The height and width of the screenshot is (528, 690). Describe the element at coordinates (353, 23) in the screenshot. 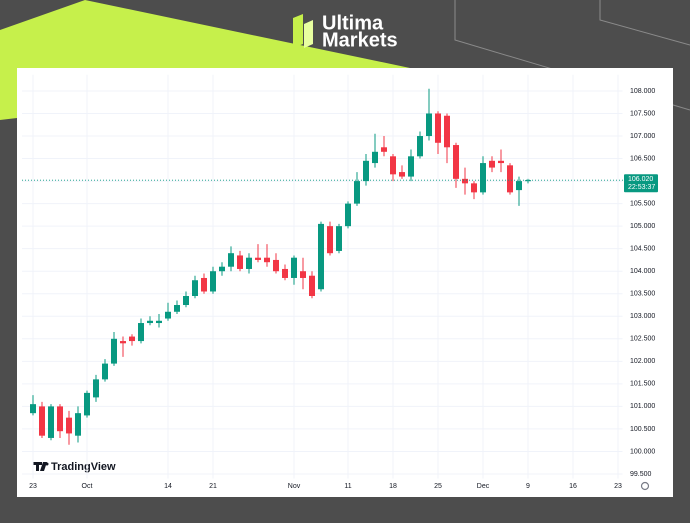

I see `logo-text: Ultima` at that location.